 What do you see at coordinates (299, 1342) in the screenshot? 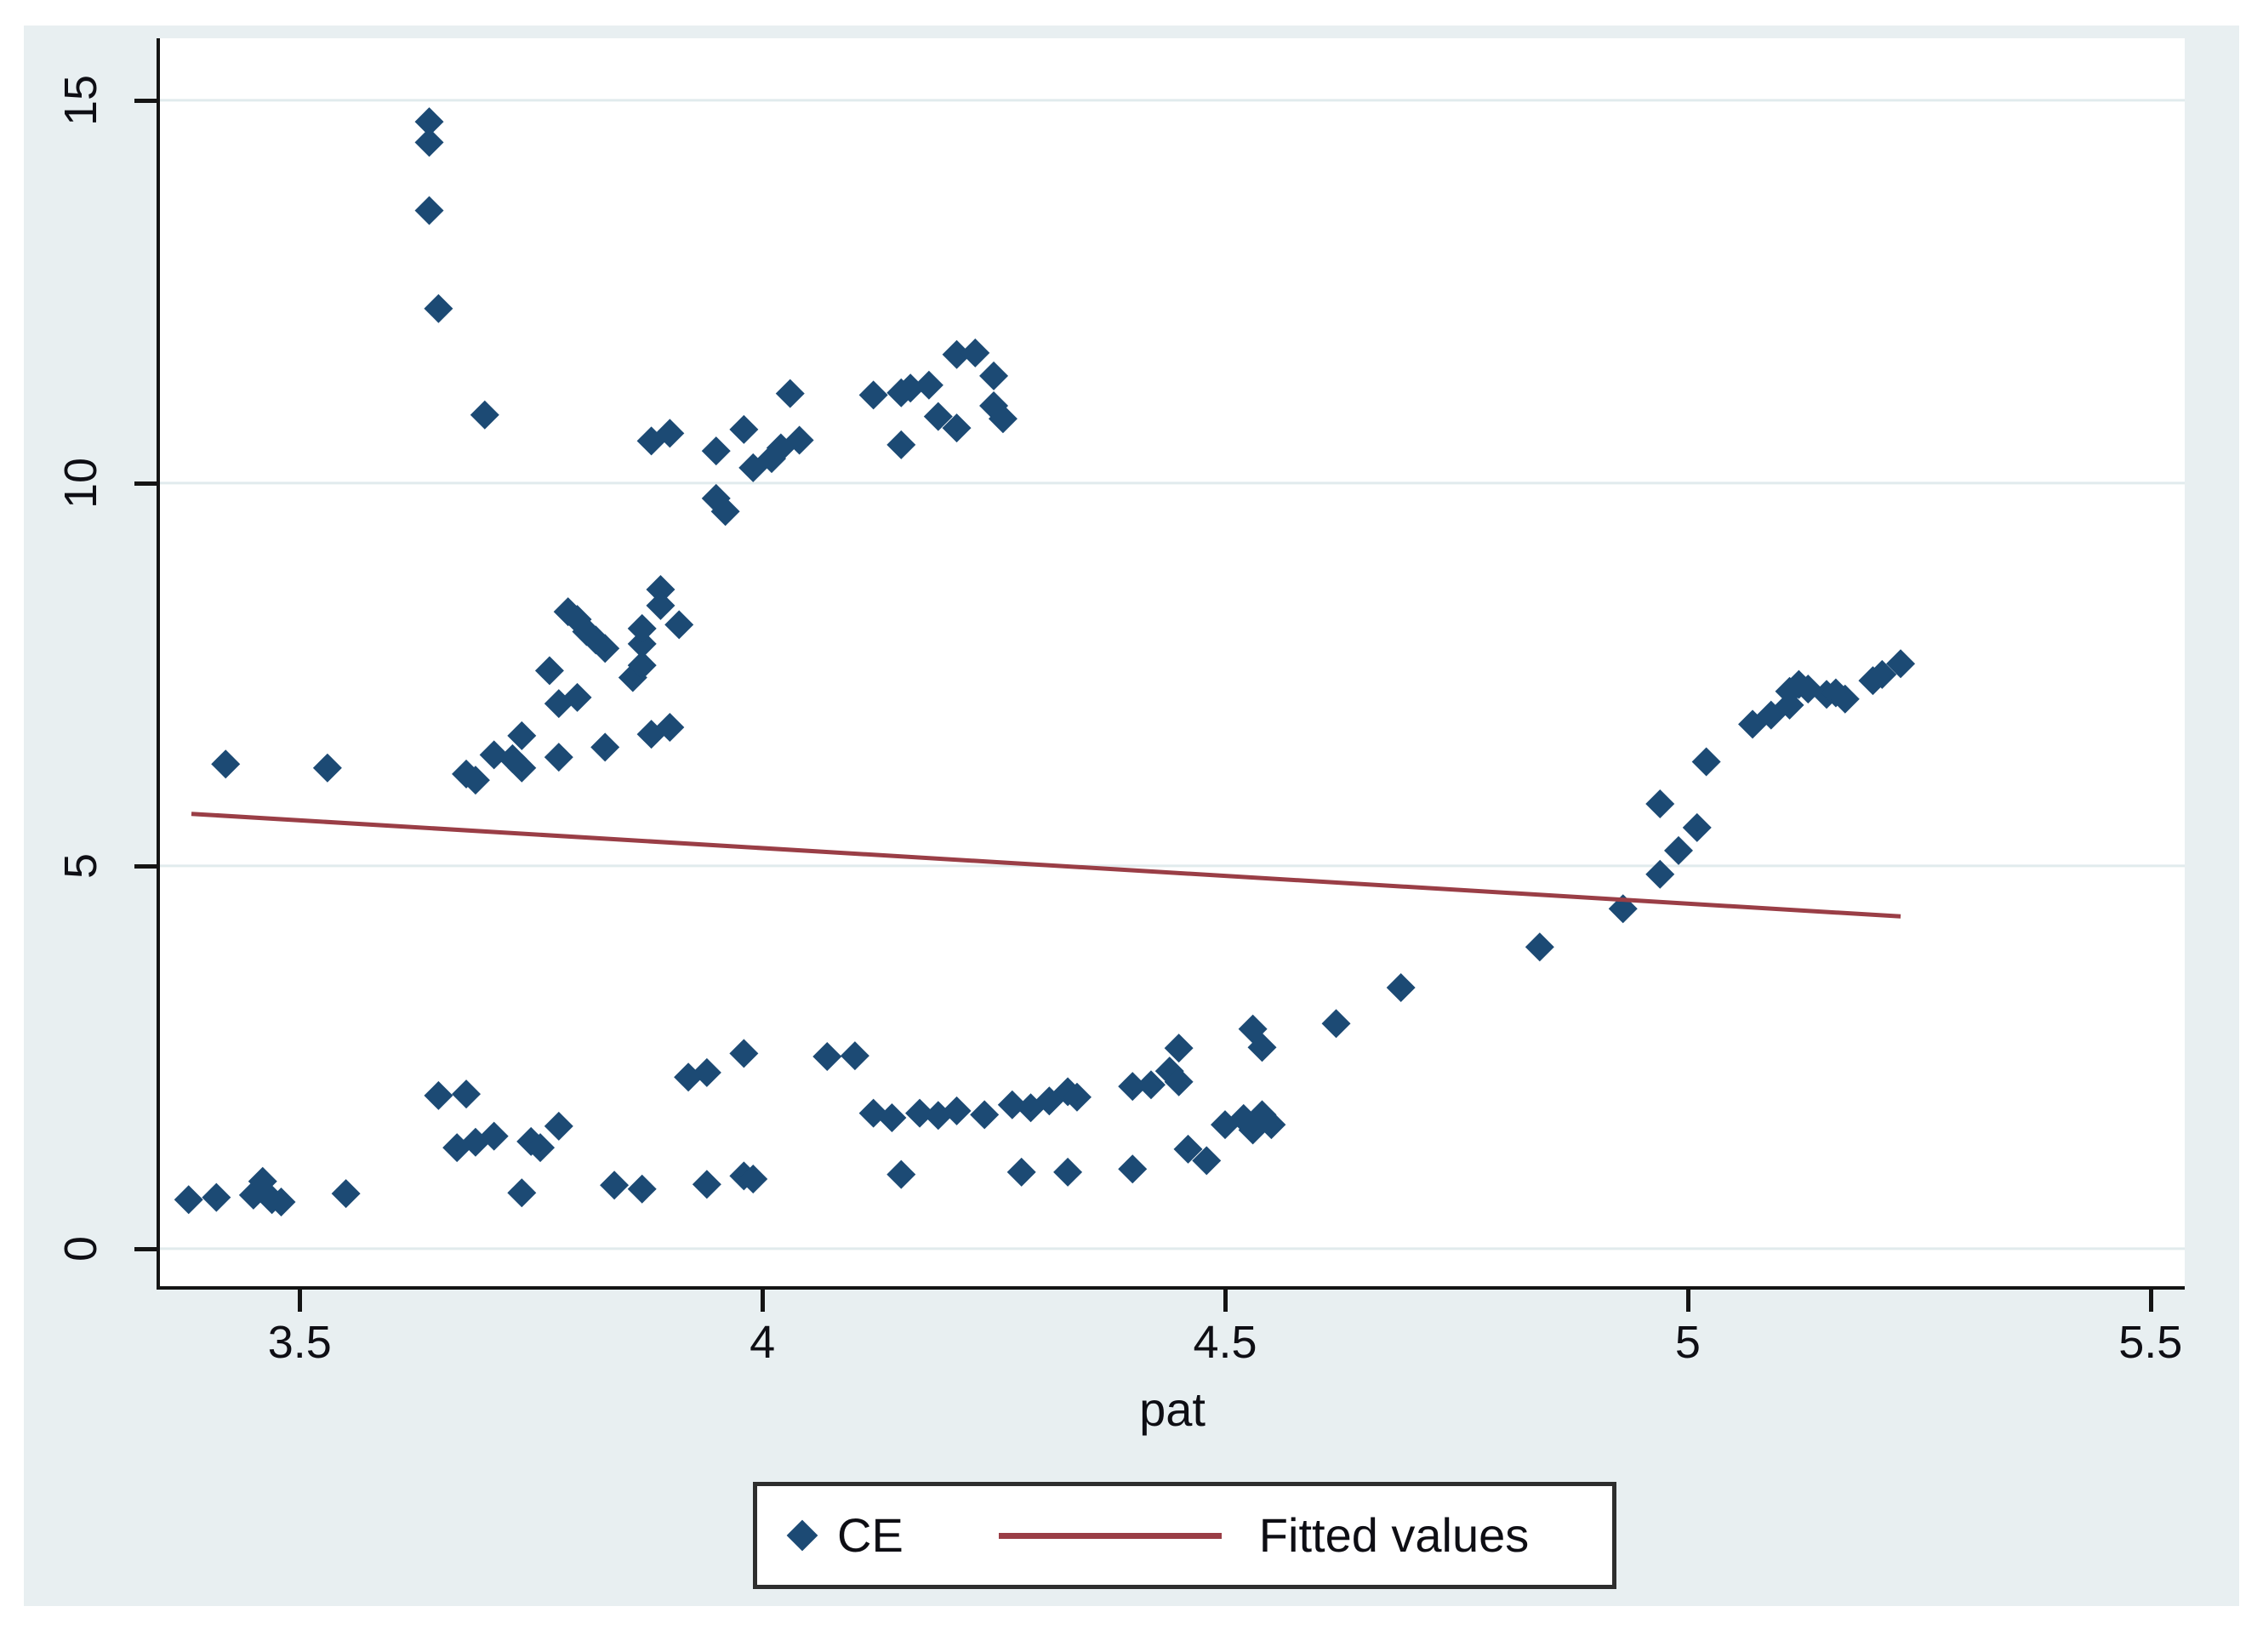
I see `x-tick-label: 3.5` at bounding box center [299, 1342].